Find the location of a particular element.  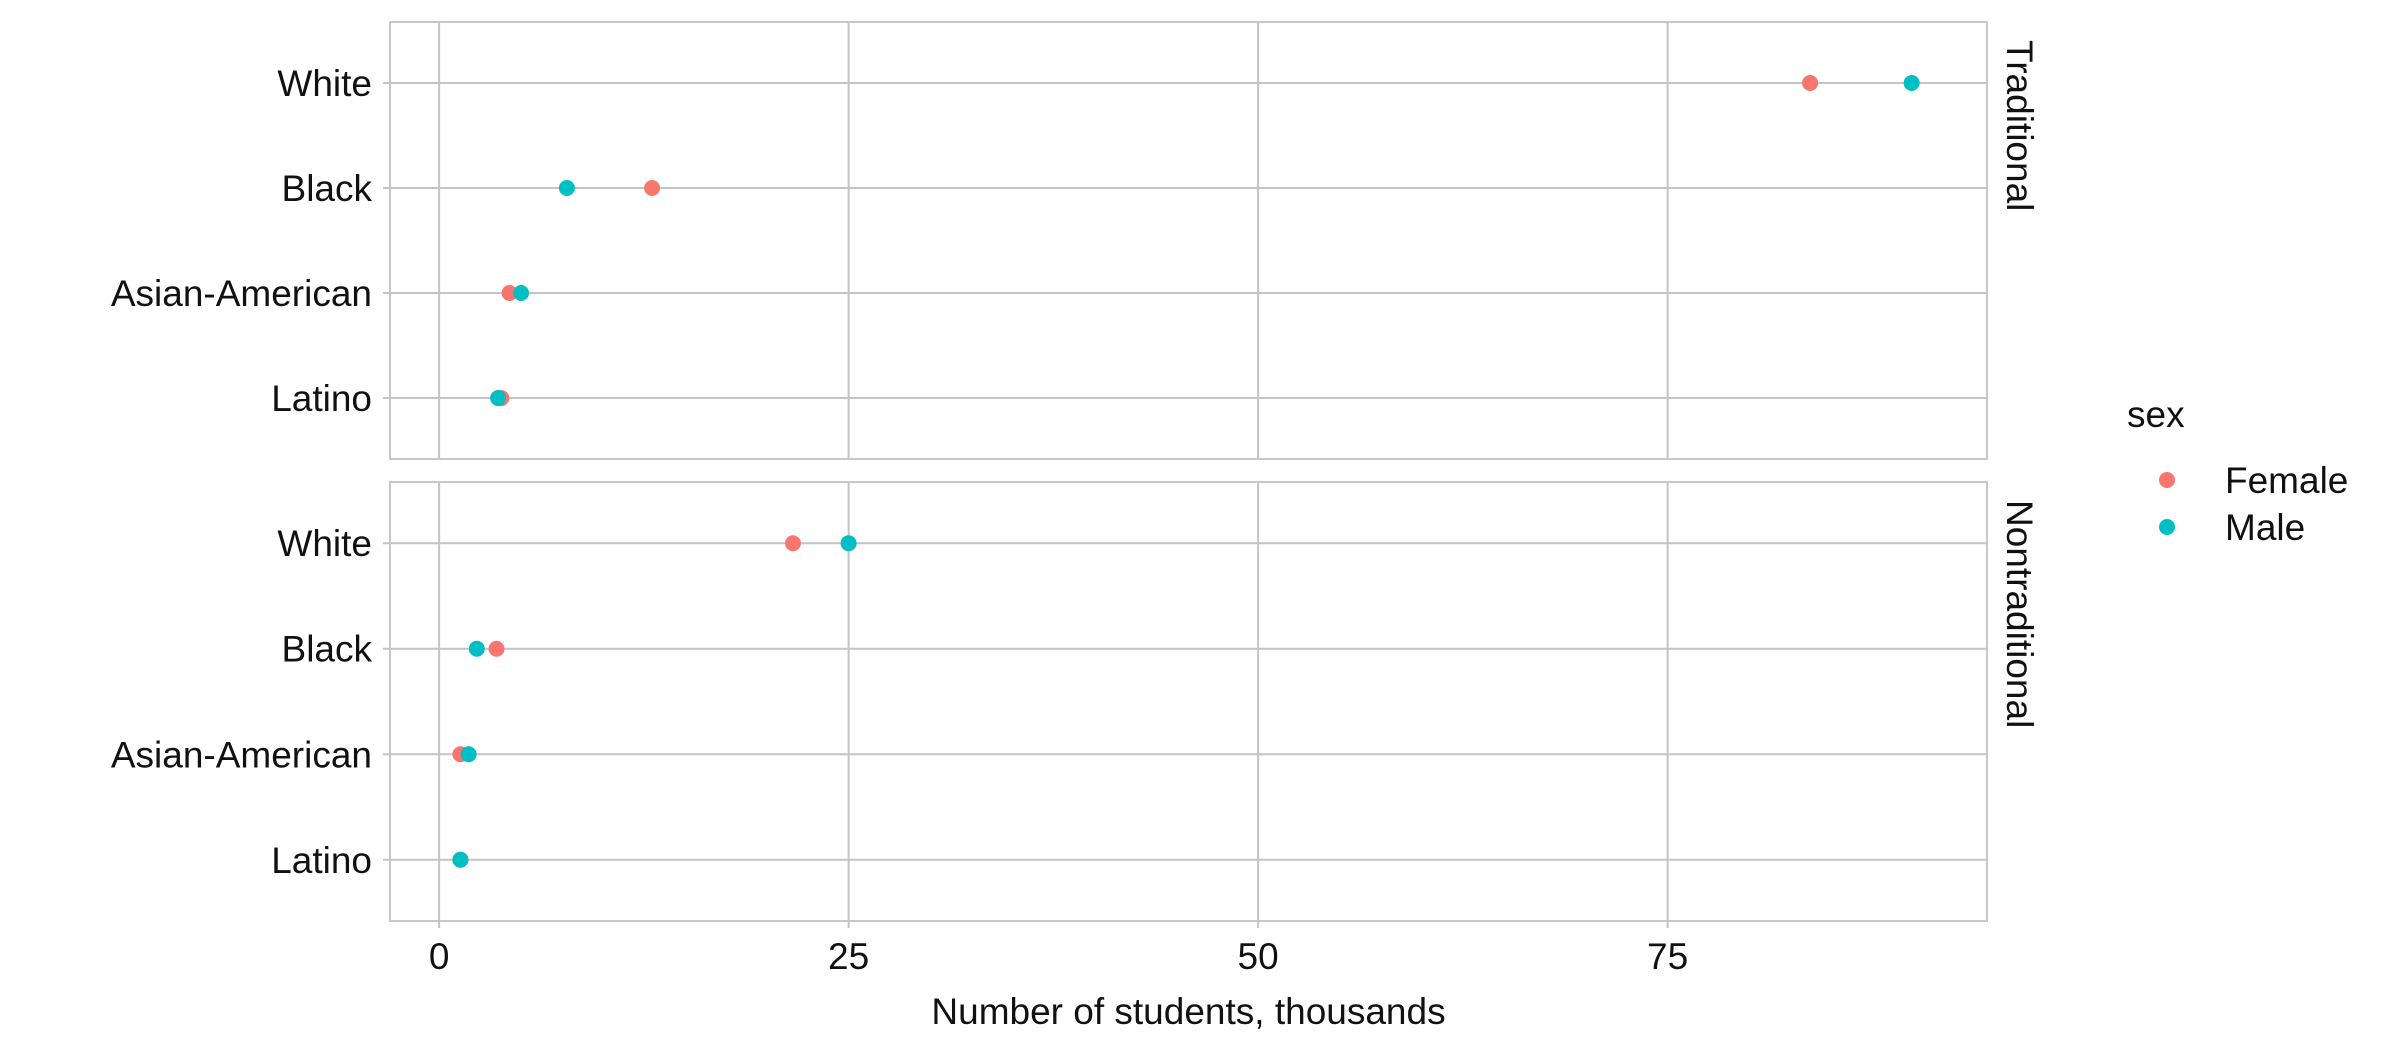

y-label-traditional-white: White is located at coordinates (324, 83).